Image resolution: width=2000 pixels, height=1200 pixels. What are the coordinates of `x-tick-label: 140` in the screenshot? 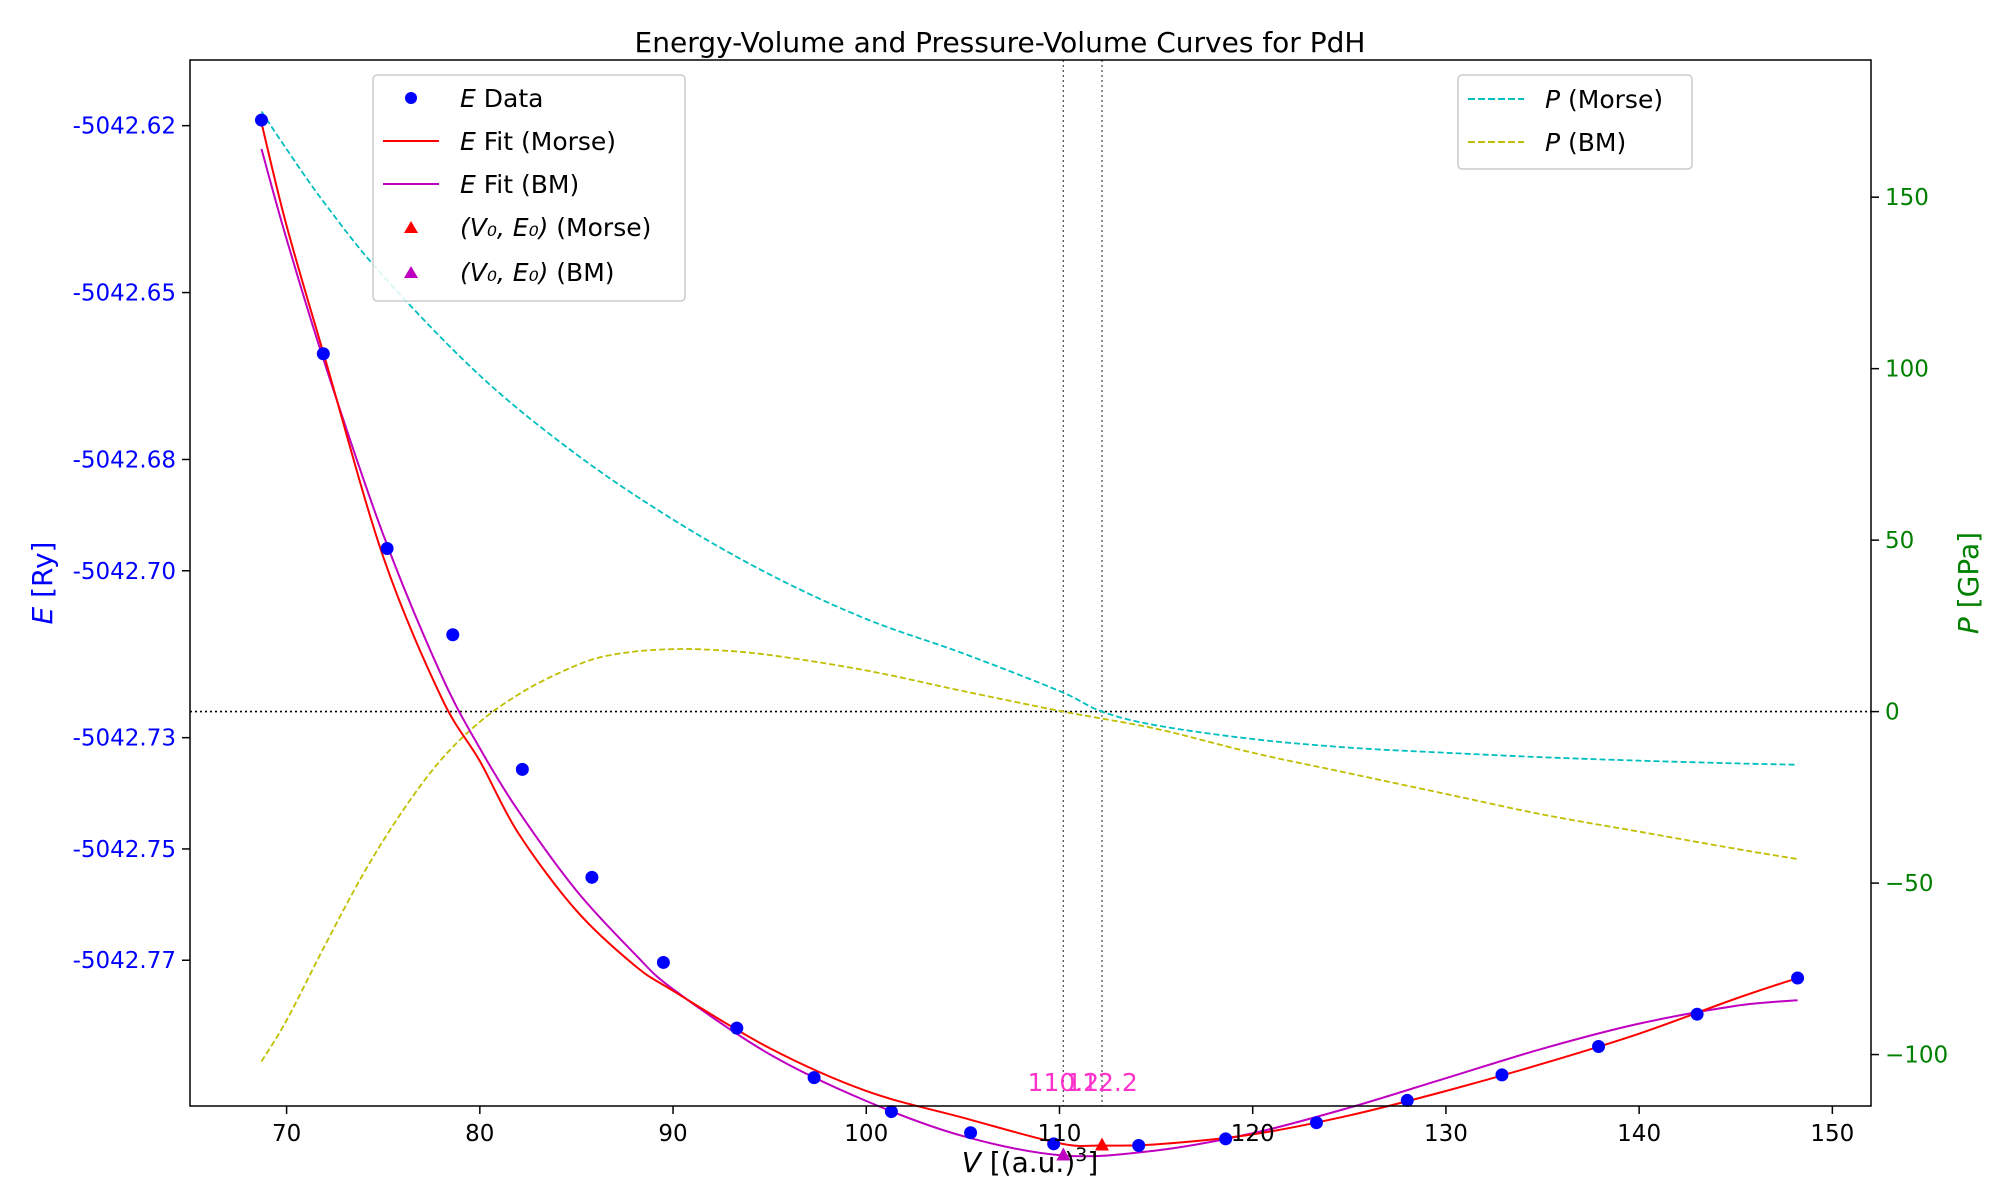 It's located at (1639, 1134).